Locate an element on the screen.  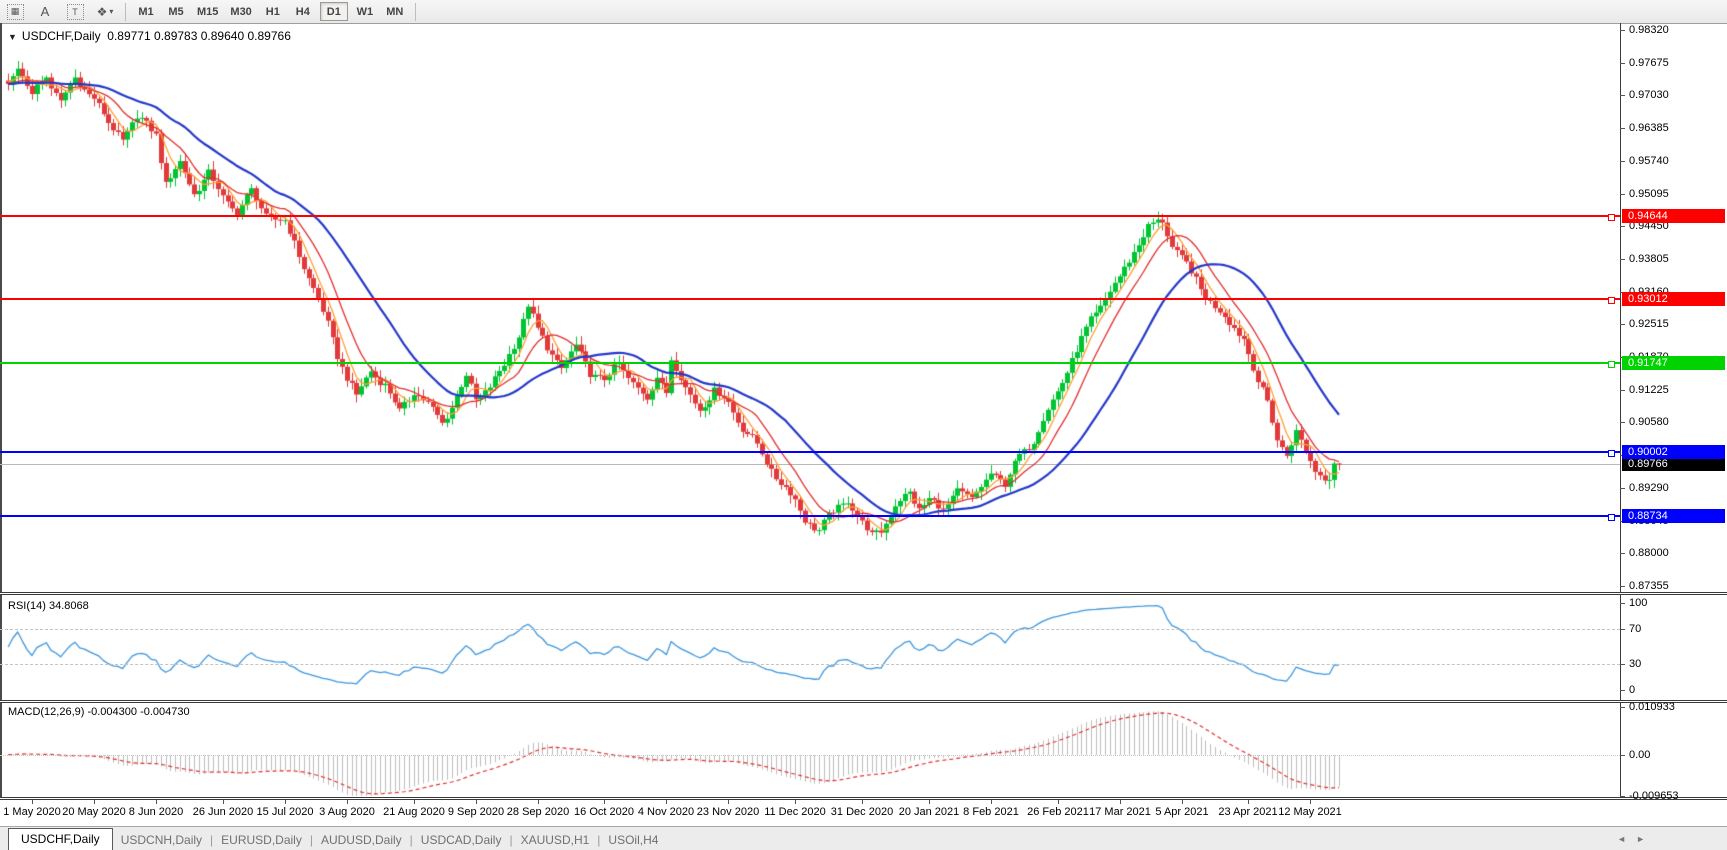
pivot-line-handle is located at coordinates (1611, 364).